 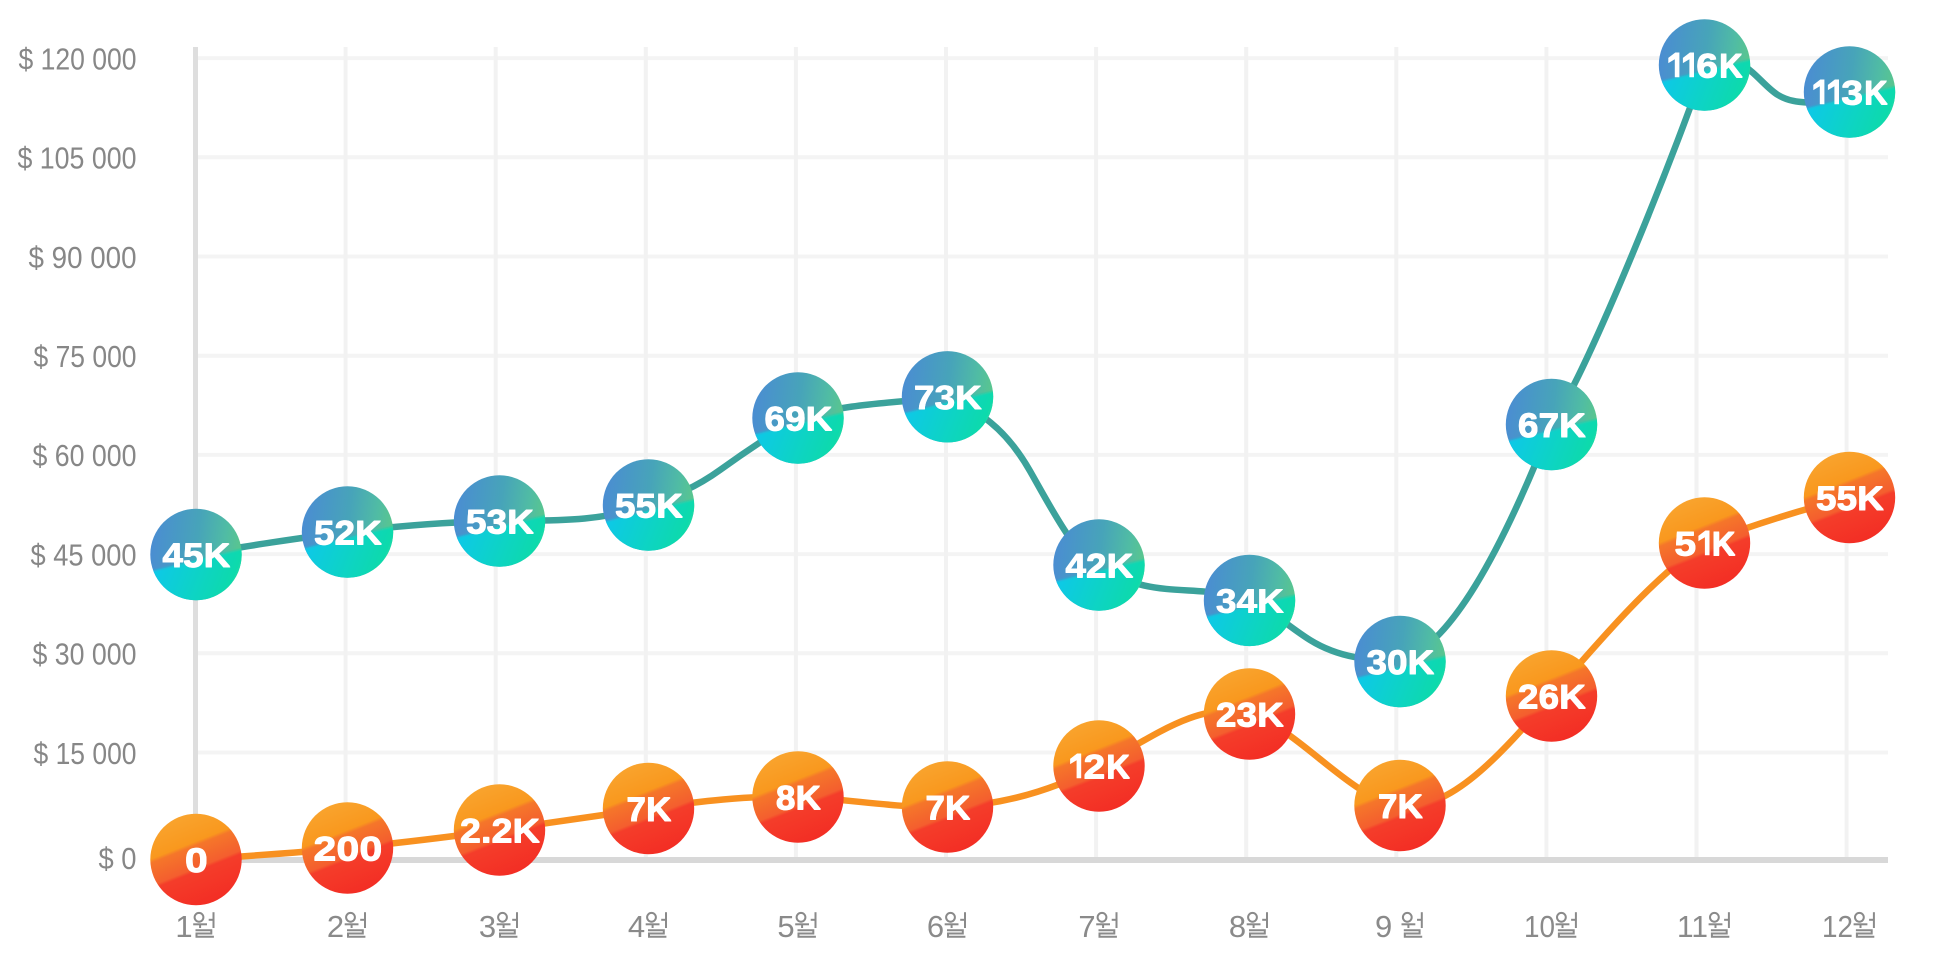 I want to click on svg-text: $ 0, so click(x=118, y=858).